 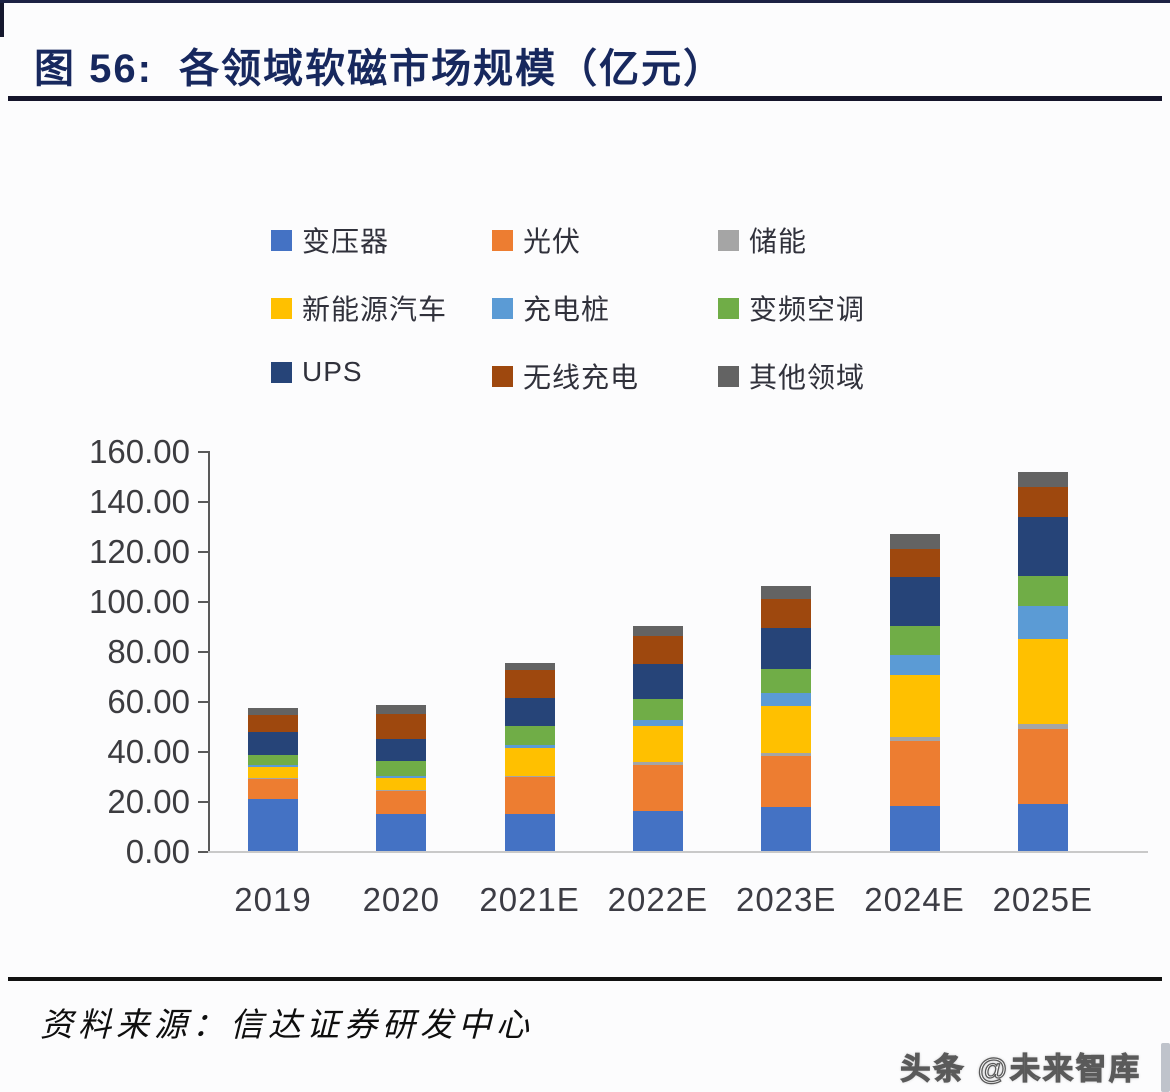 What do you see at coordinates (287, 1024) in the screenshot?
I see `source-note: 资料来源：信达证券研发中心` at bounding box center [287, 1024].